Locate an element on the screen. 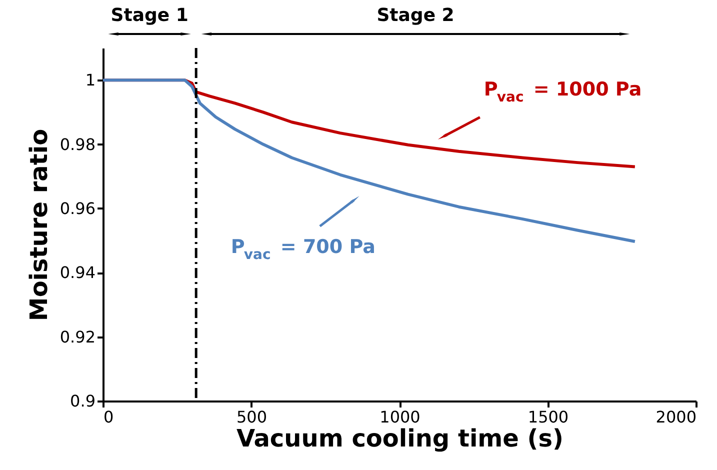 The image size is (717, 470). y-tick-label: 0.94 is located at coordinates (78, 272).